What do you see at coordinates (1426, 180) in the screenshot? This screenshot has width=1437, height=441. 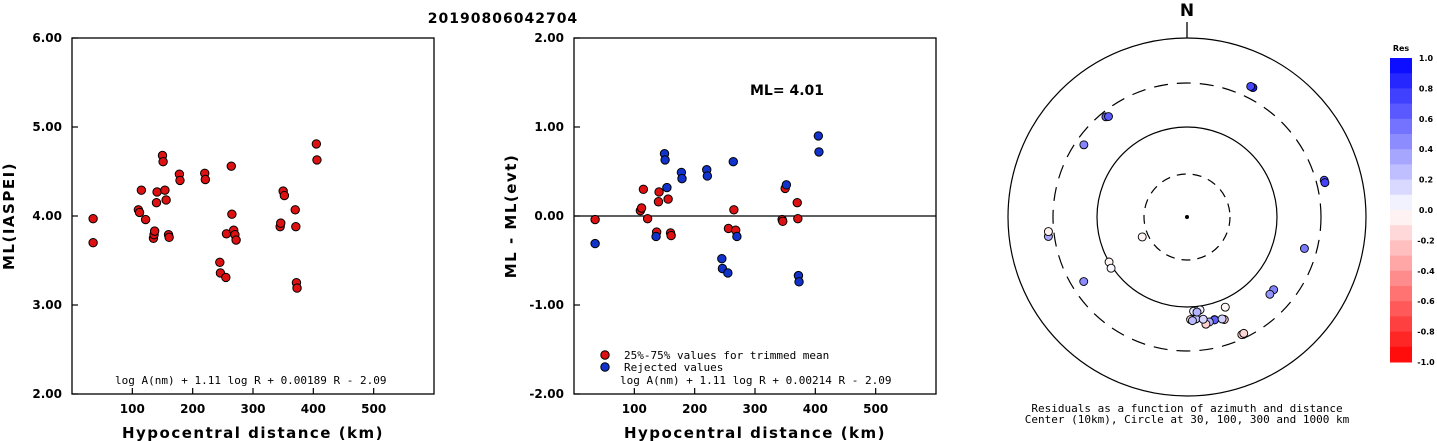 I see `colorbar-tick-label: 0.2` at bounding box center [1426, 180].